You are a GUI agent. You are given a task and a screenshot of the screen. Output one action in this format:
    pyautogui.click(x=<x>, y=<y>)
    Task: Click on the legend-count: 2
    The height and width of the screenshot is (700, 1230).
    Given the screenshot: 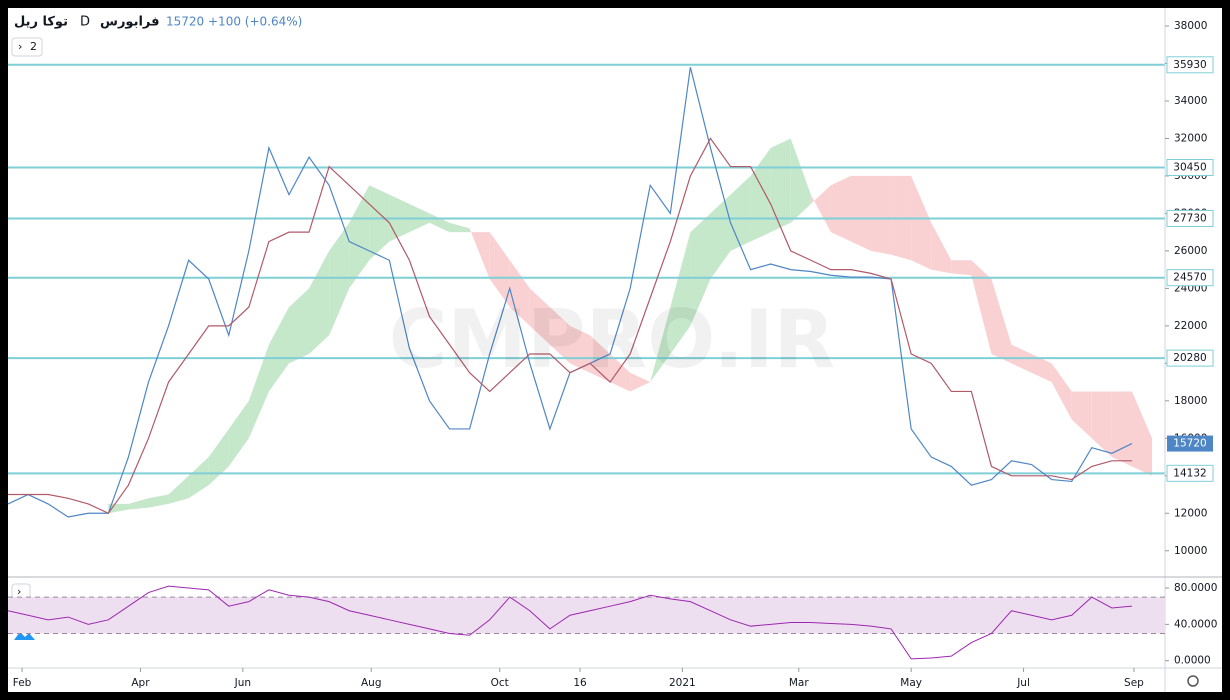 What is the action you would take?
    pyautogui.click(x=33, y=46)
    